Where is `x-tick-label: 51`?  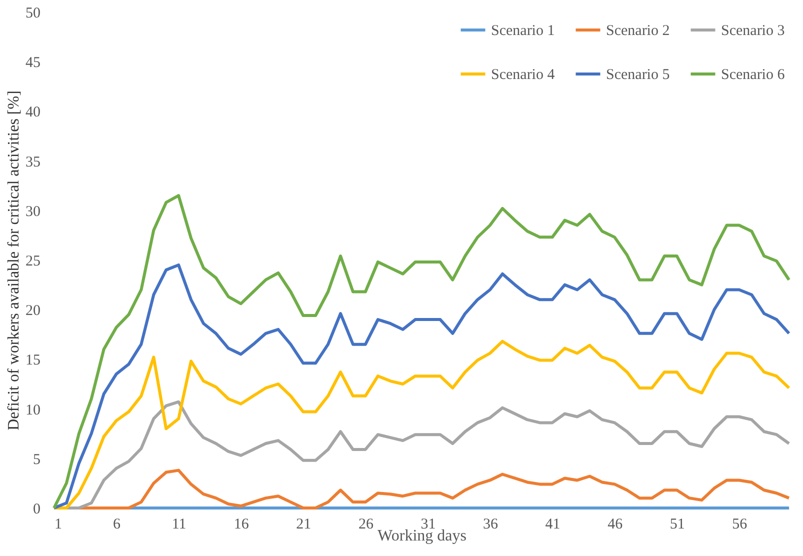 x-tick-label: 51 is located at coordinates (677, 524).